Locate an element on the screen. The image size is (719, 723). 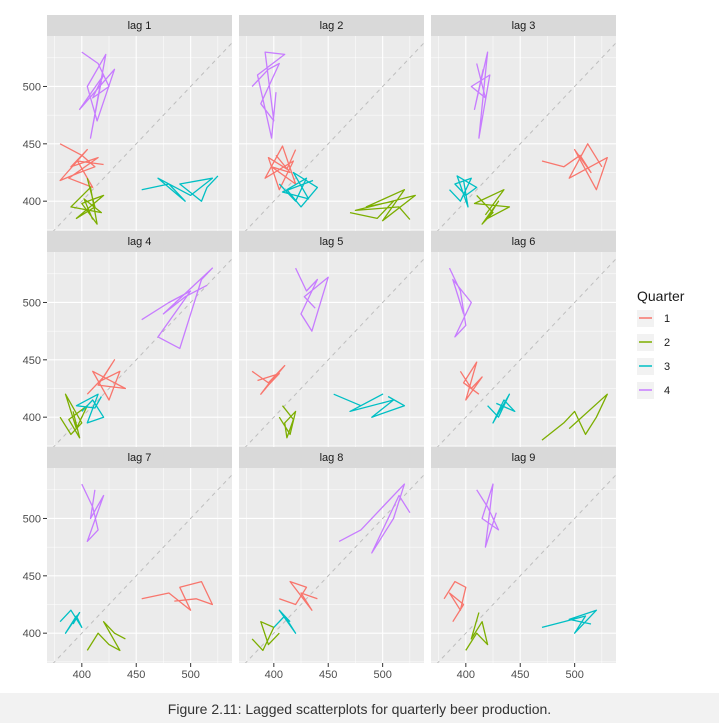
legend-label: 2 is located at coordinates (667, 343).